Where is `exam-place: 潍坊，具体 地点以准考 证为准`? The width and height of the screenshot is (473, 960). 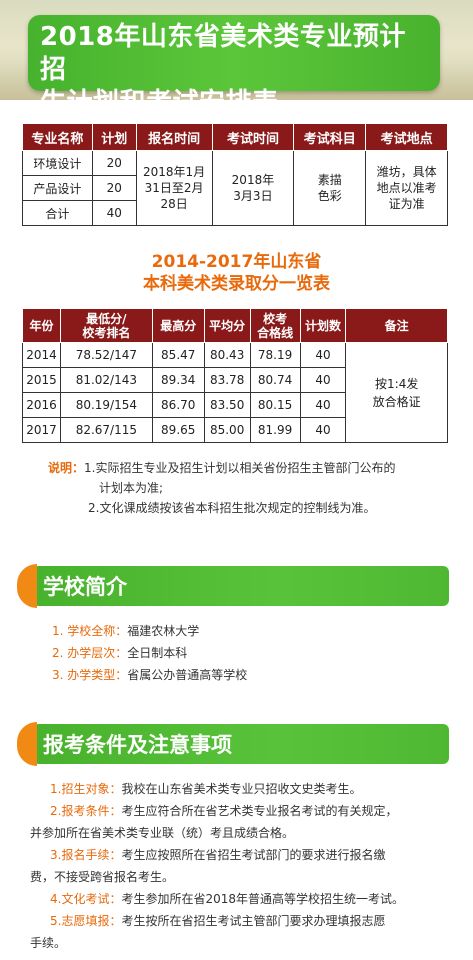
exam-place: 潍坊，具体 地点以准考 证为准 is located at coordinates (406, 188).